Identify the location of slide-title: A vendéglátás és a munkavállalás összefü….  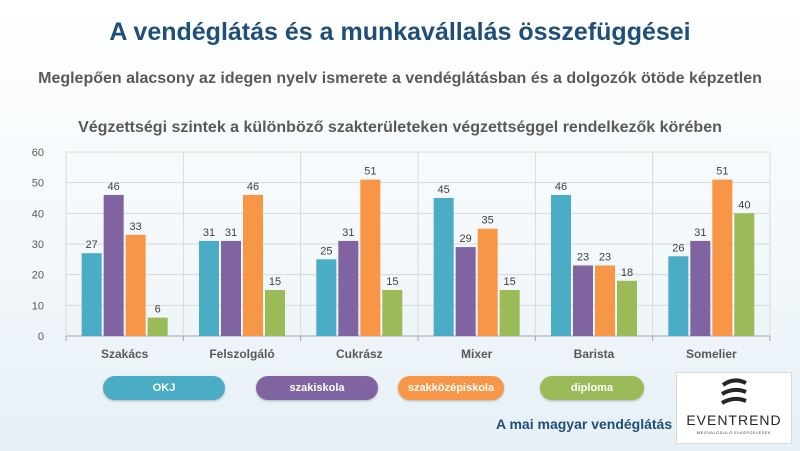
(400, 32).